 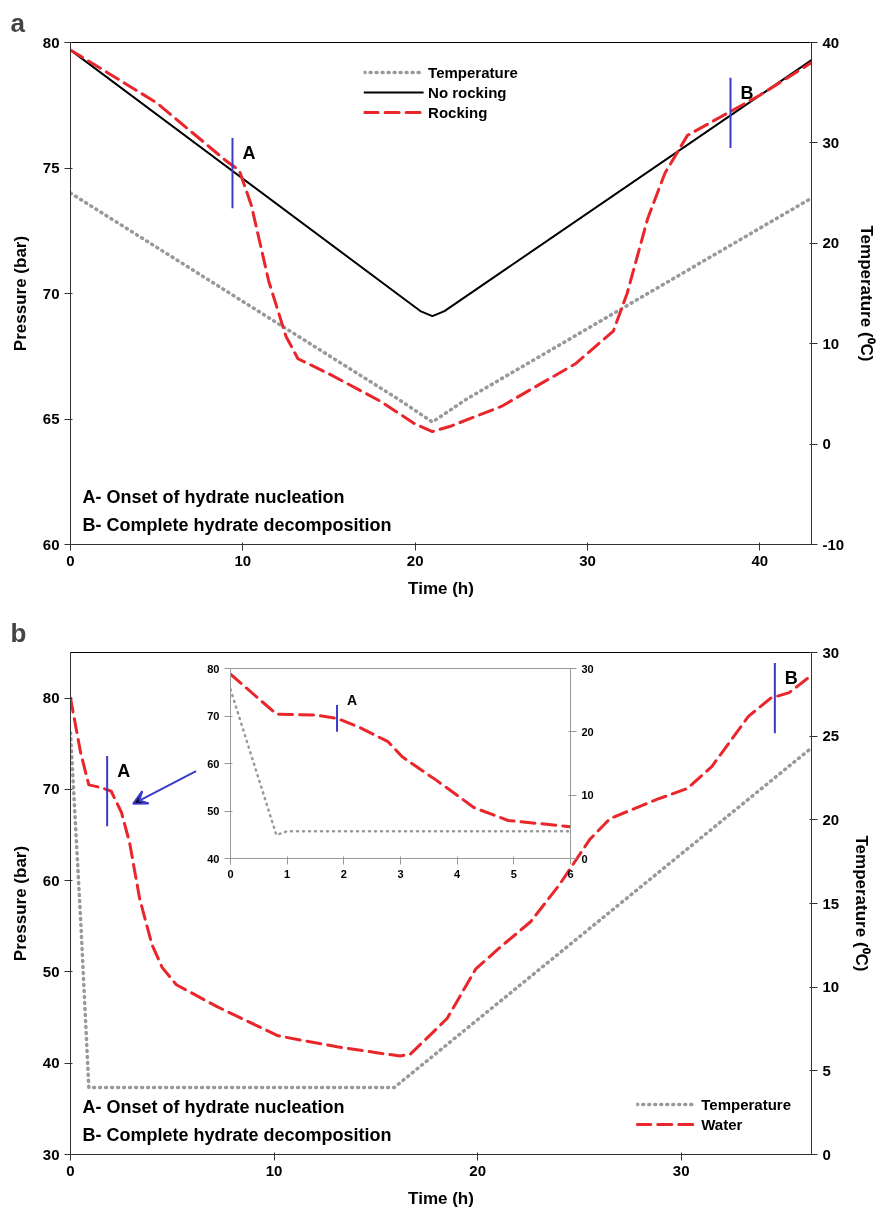 What do you see at coordinates (831, 42) in the screenshot?
I see `y2-tick-label: 40` at bounding box center [831, 42].